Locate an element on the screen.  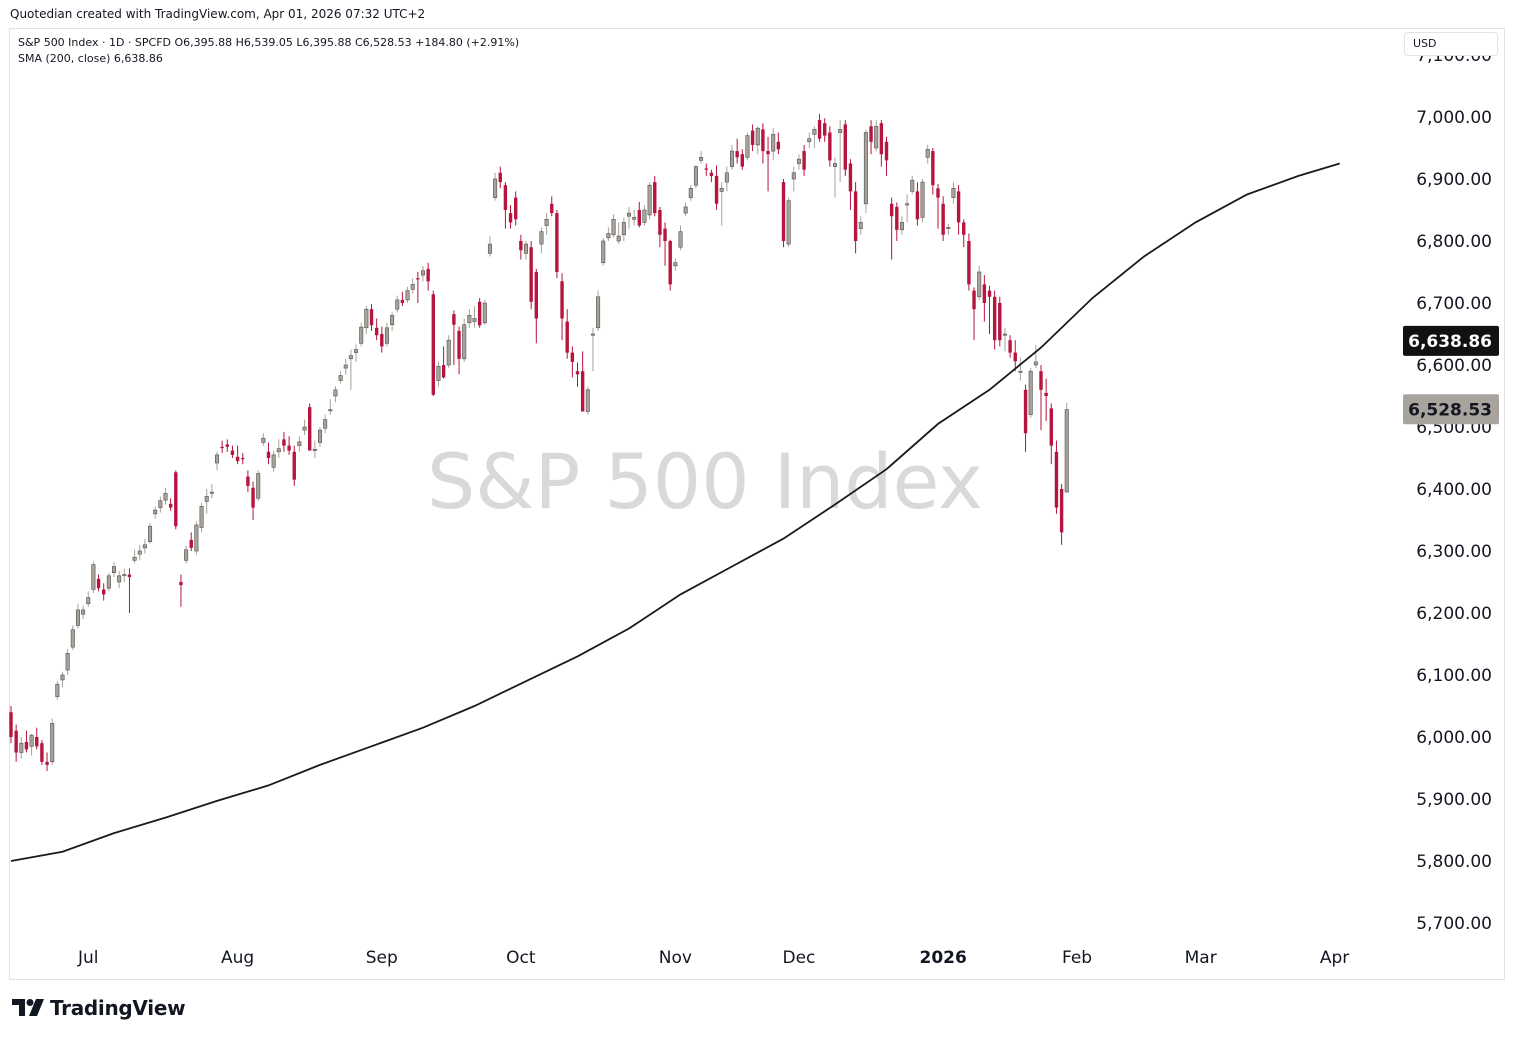
legend-sma: SMA (200, close) 6,638.86 is located at coordinates (90, 58).